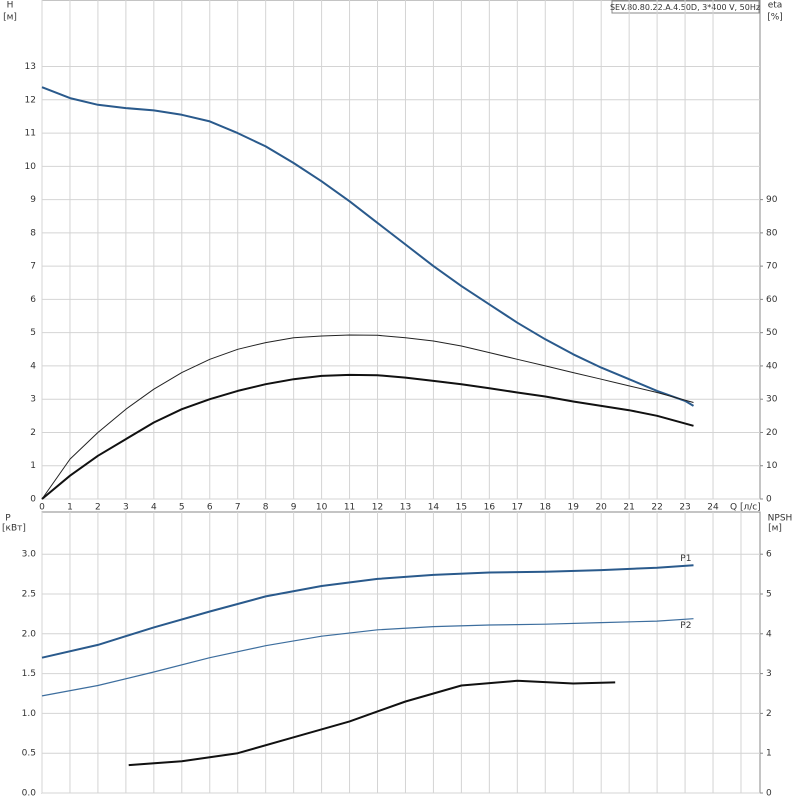  I want to click on y2-label: eta, so click(775, 6).